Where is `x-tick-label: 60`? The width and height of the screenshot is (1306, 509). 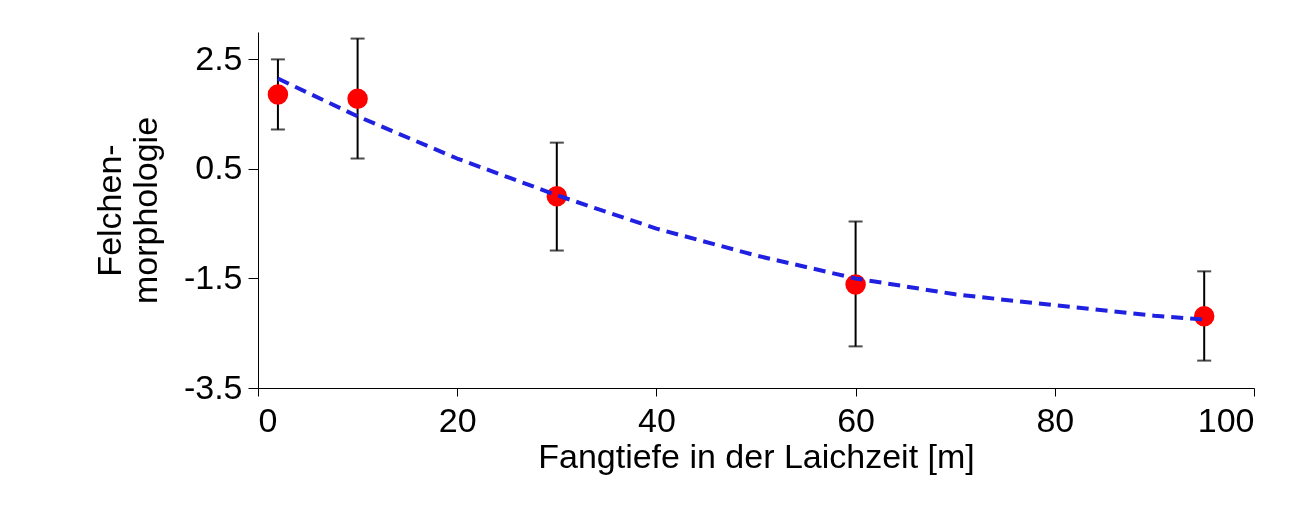 x-tick-label: 60 is located at coordinates (856, 419).